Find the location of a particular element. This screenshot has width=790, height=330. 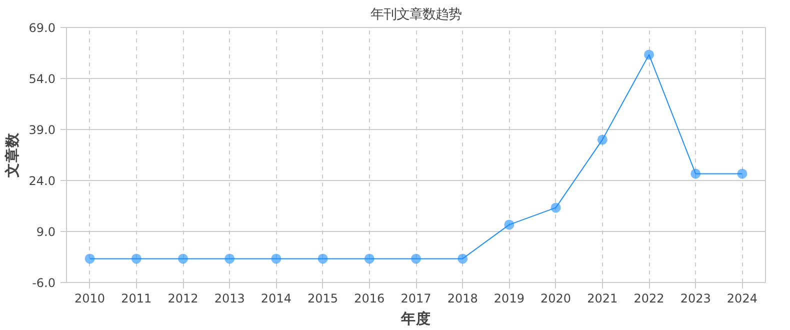

y-tick-label: 24.0 is located at coordinates (42, 181).